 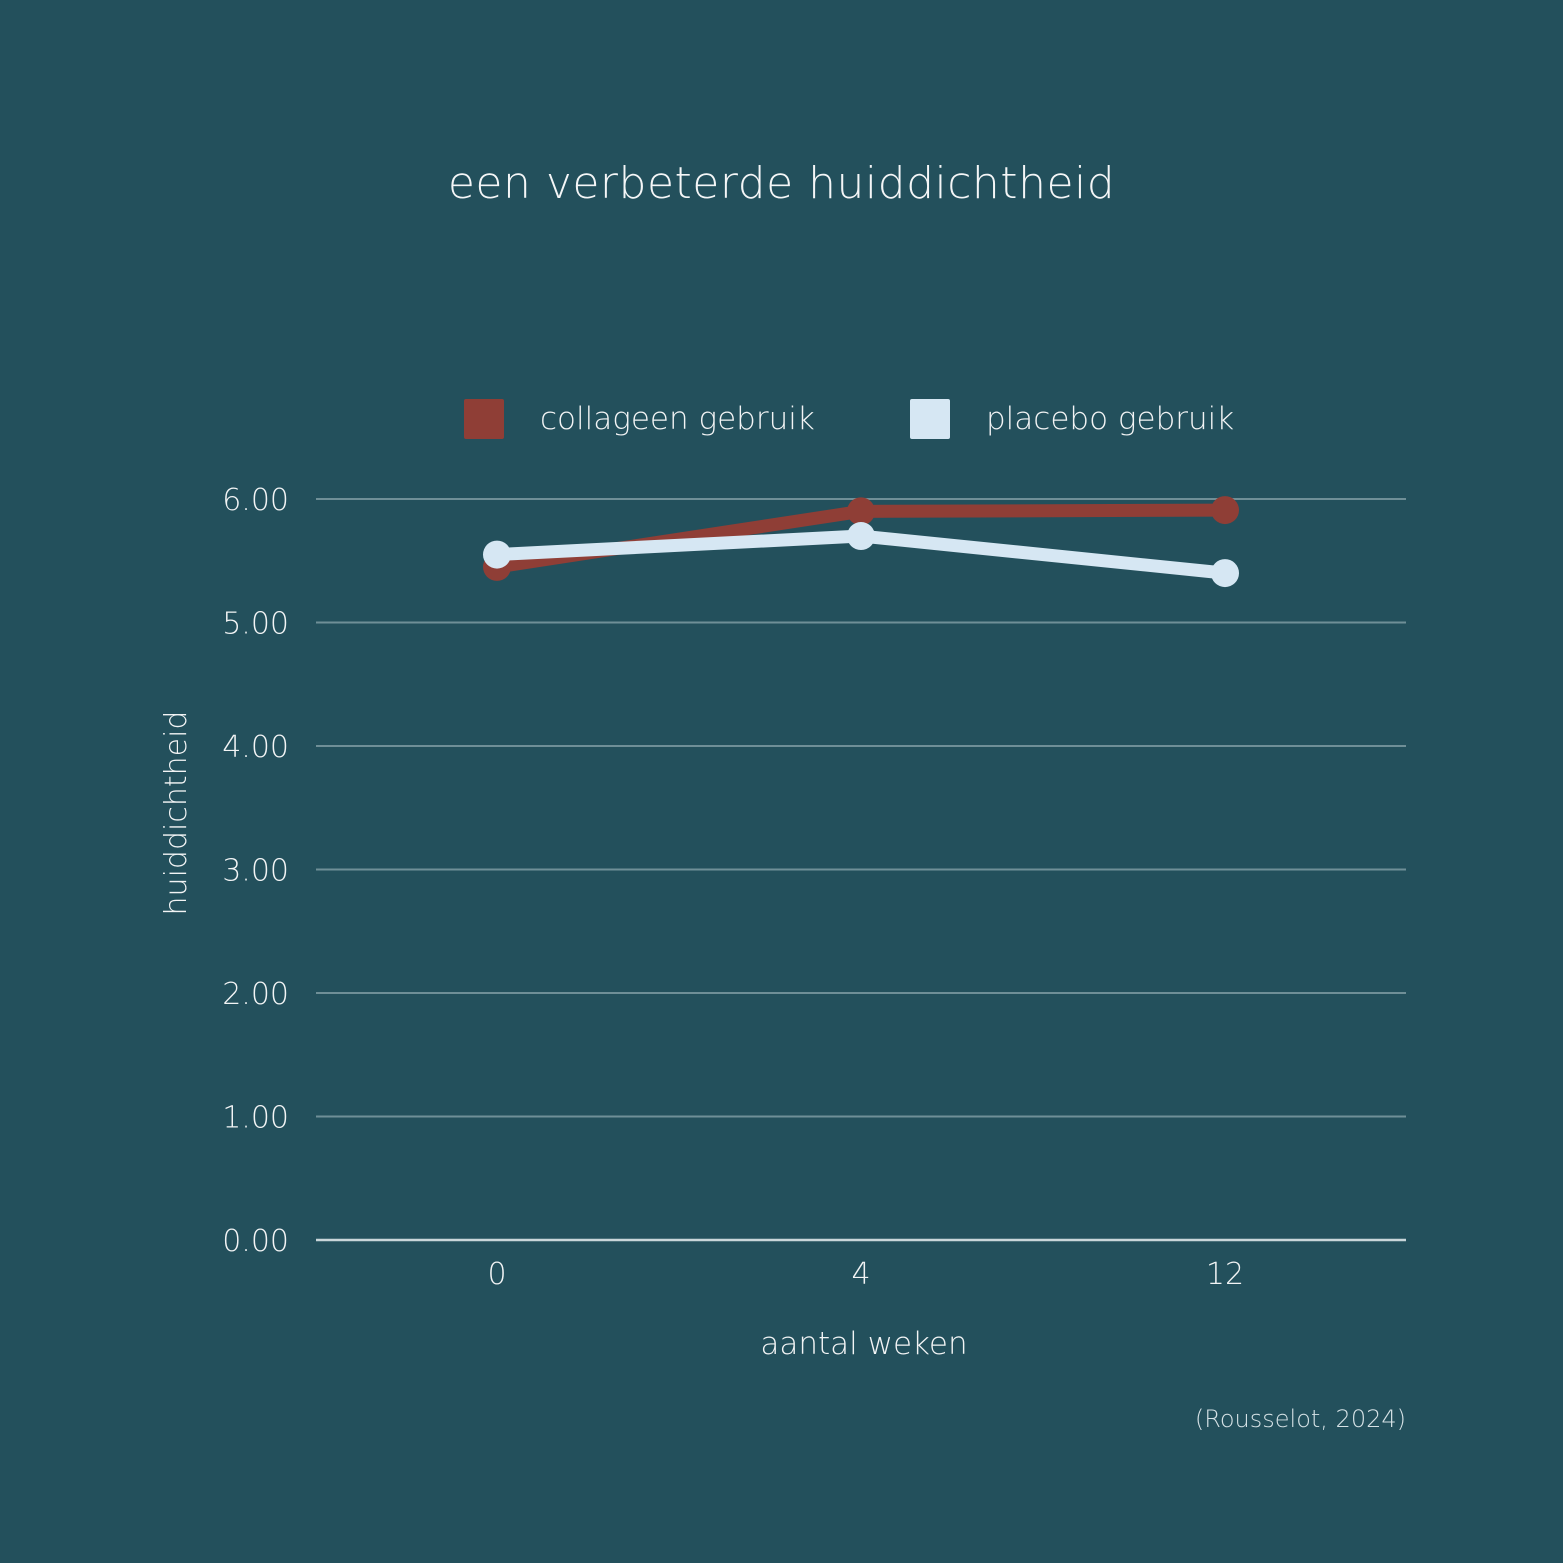 What do you see at coordinates (255, 624) in the screenshot?
I see `y-tick-label: 5.00` at bounding box center [255, 624].